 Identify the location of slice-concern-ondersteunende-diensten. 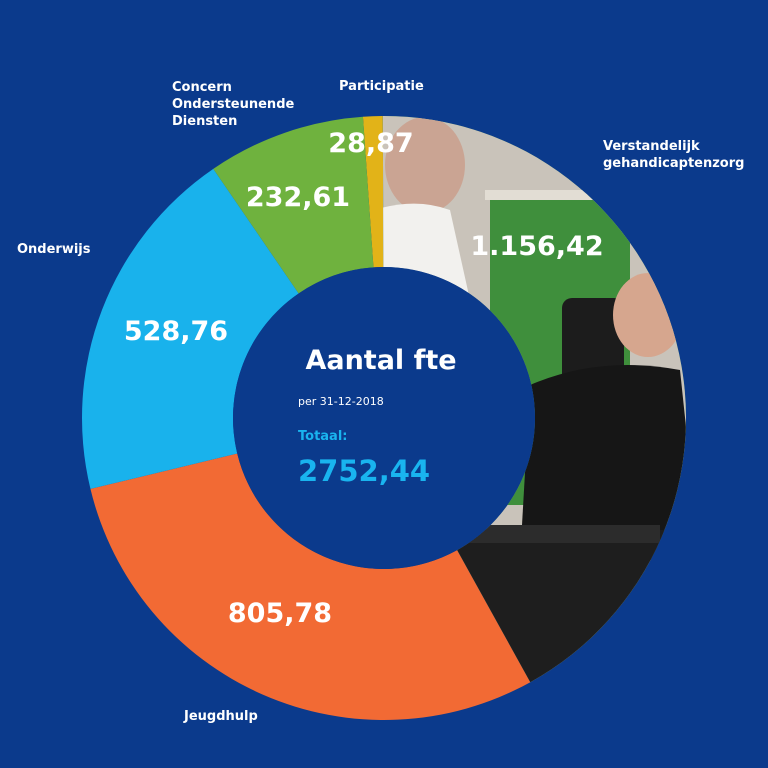
(293, 205).